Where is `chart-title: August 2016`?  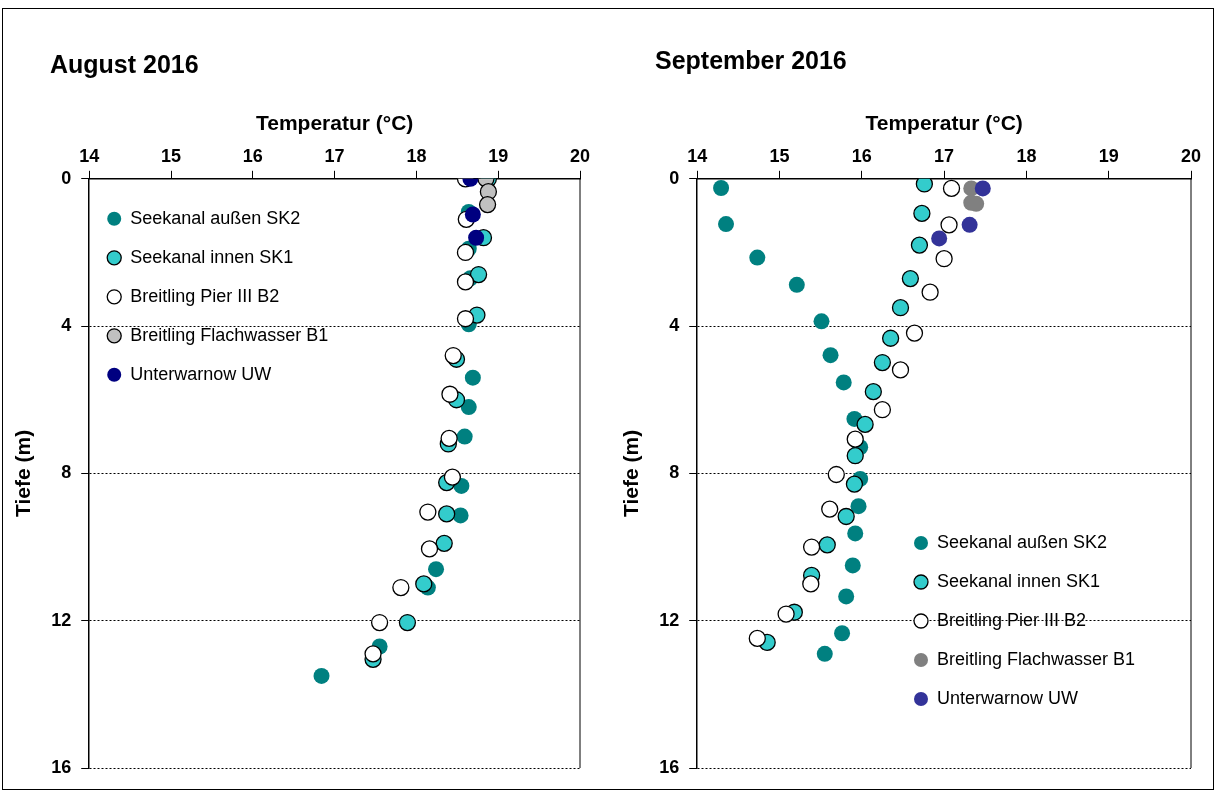
chart-title: August 2016 is located at coordinates (124, 64).